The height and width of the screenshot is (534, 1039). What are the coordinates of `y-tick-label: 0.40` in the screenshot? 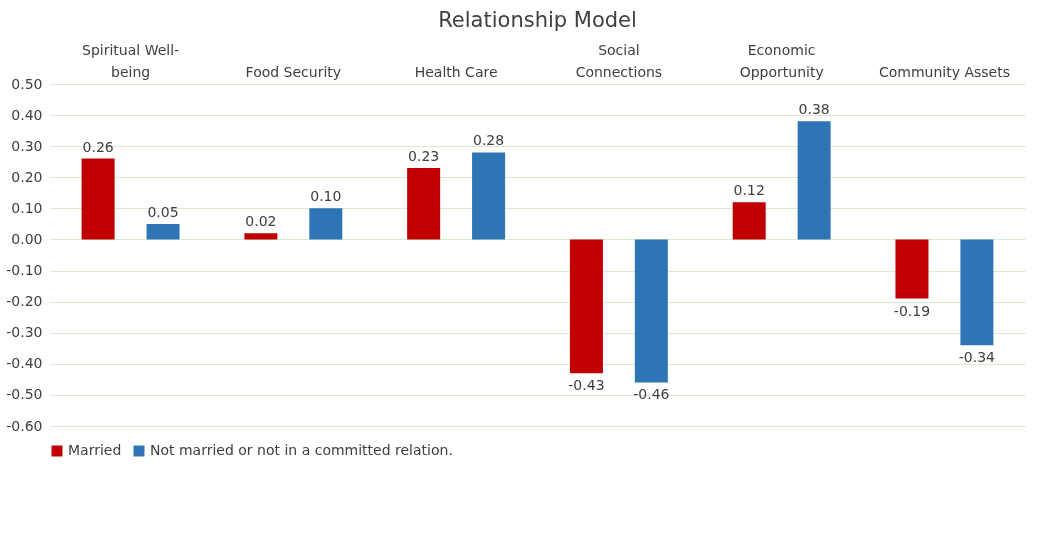 It's located at (27, 114).